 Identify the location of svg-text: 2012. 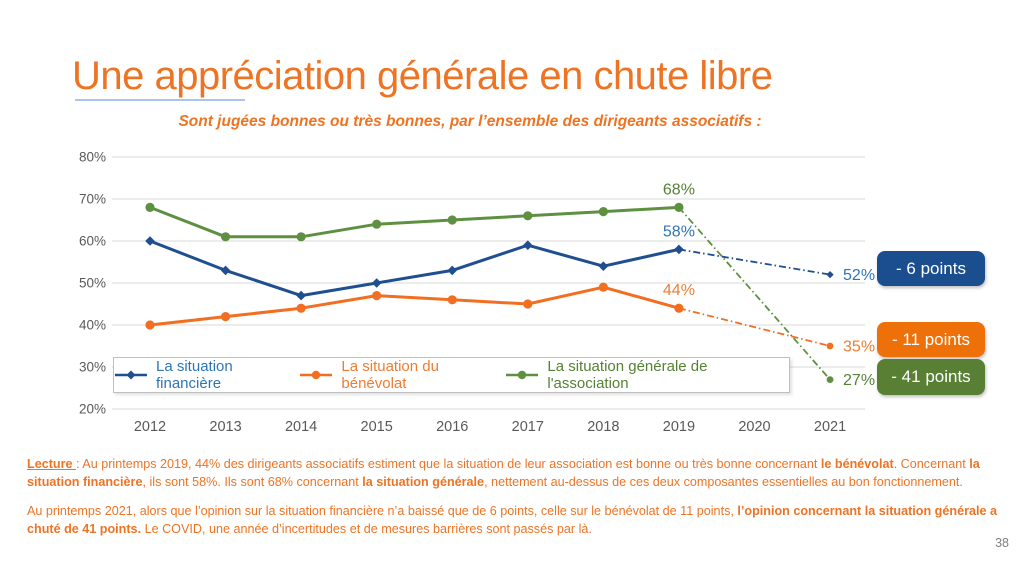
(150, 427).